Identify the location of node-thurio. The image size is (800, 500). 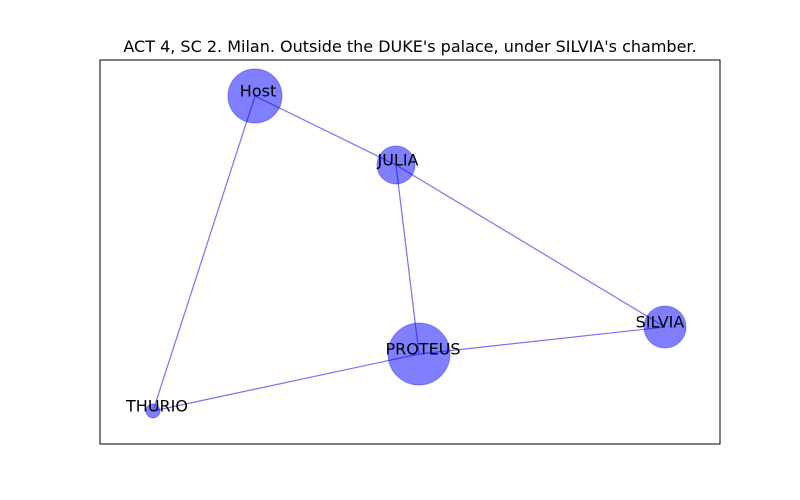
(153, 411).